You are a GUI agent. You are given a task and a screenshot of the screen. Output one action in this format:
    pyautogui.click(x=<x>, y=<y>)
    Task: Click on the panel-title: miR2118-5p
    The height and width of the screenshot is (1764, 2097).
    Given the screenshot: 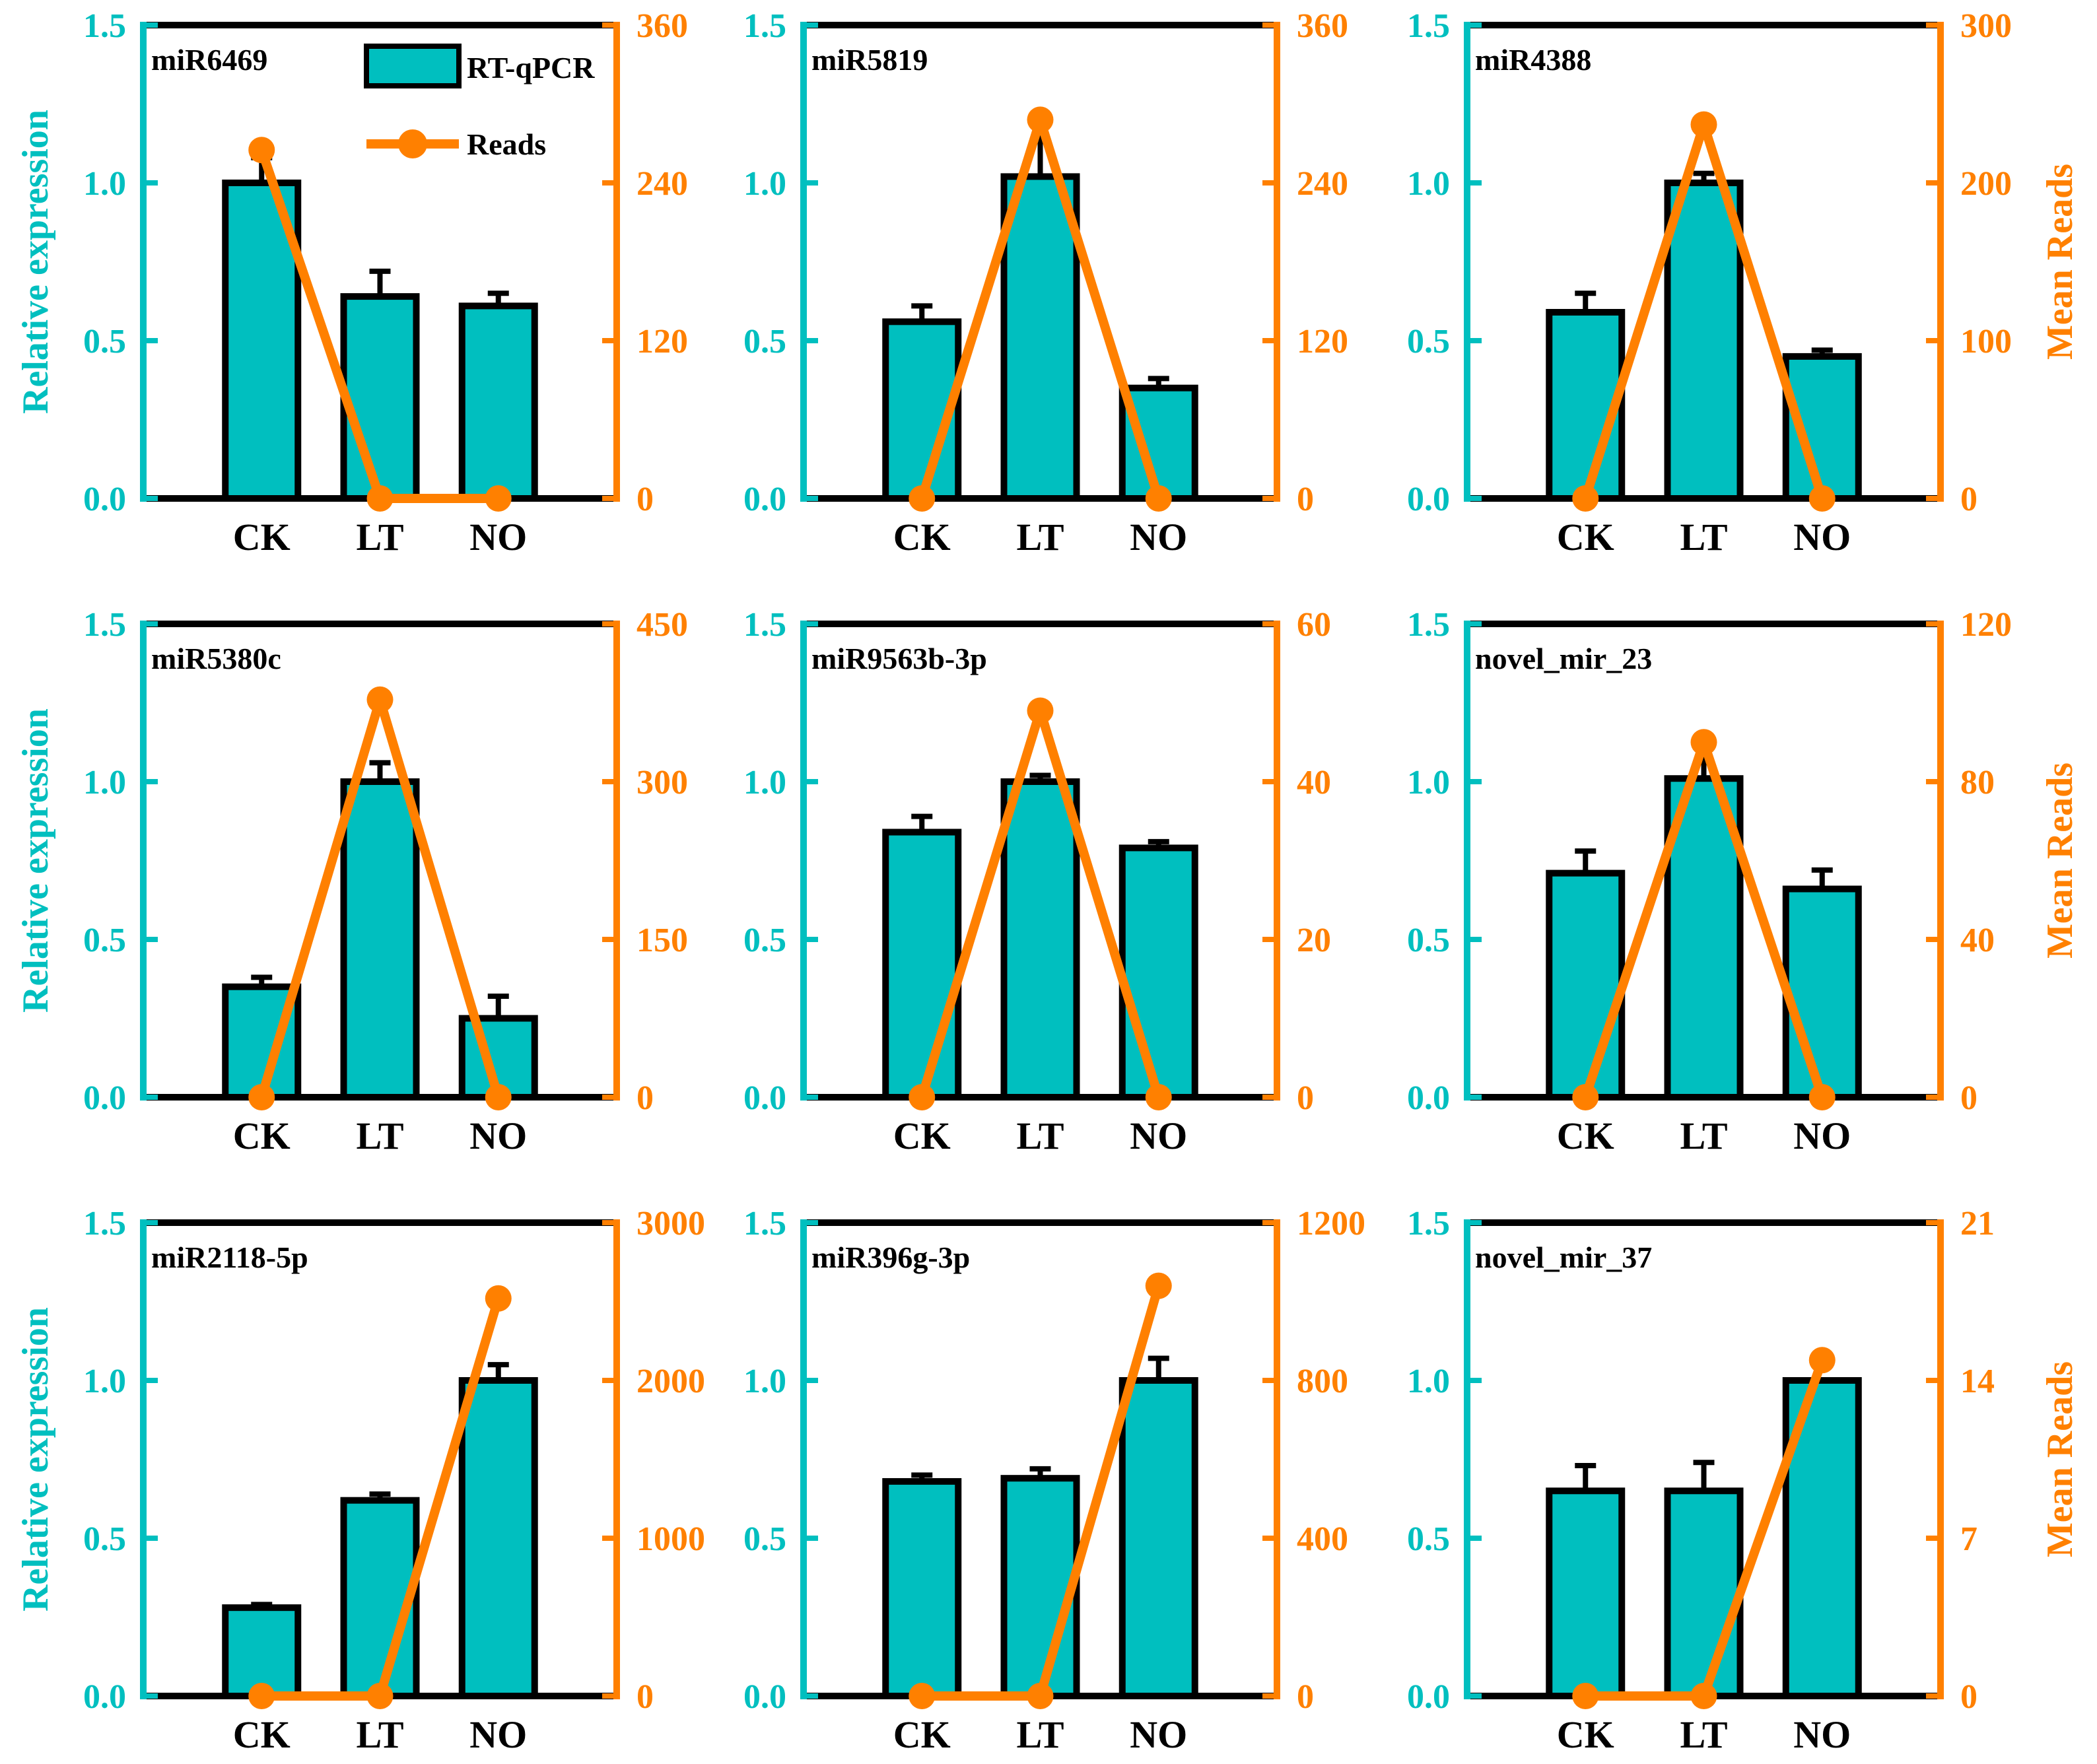 What is the action you would take?
    pyautogui.click(x=229, y=1257)
    